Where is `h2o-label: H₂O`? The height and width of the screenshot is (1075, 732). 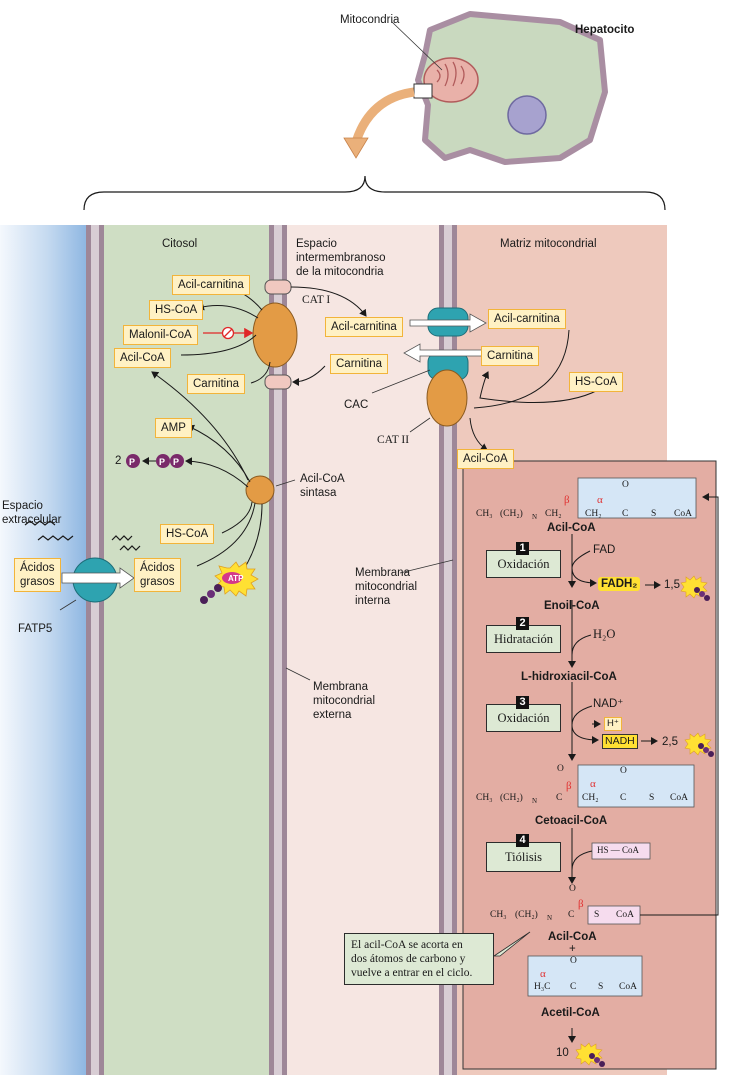 h2o-label: H₂O is located at coordinates (604, 634).